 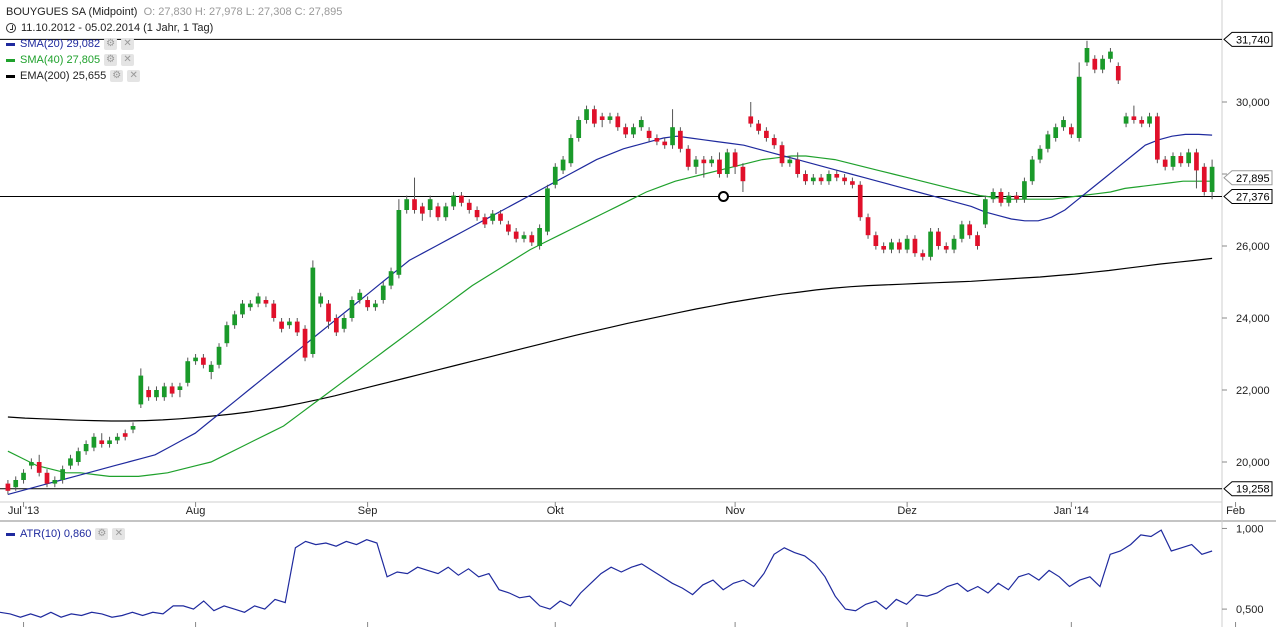 I want to click on atr-legend: ATR(10) 0,860 ⚙ ✕, so click(x=66, y=534).